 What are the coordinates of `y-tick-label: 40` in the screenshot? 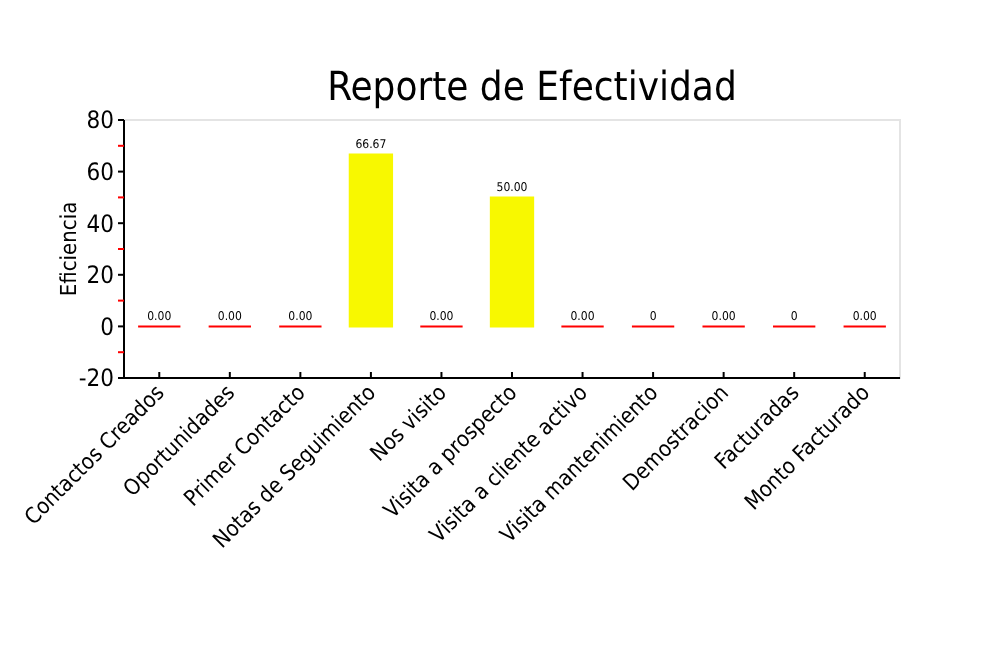 It's located at (100, 223).